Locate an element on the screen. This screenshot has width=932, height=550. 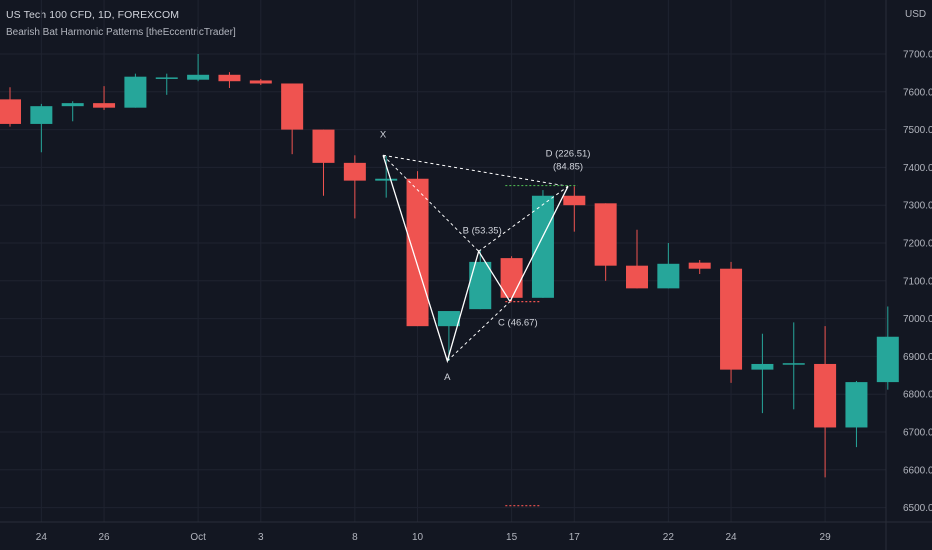
pattern-point-label: D (226.51) is located at coordinates (568, 153).